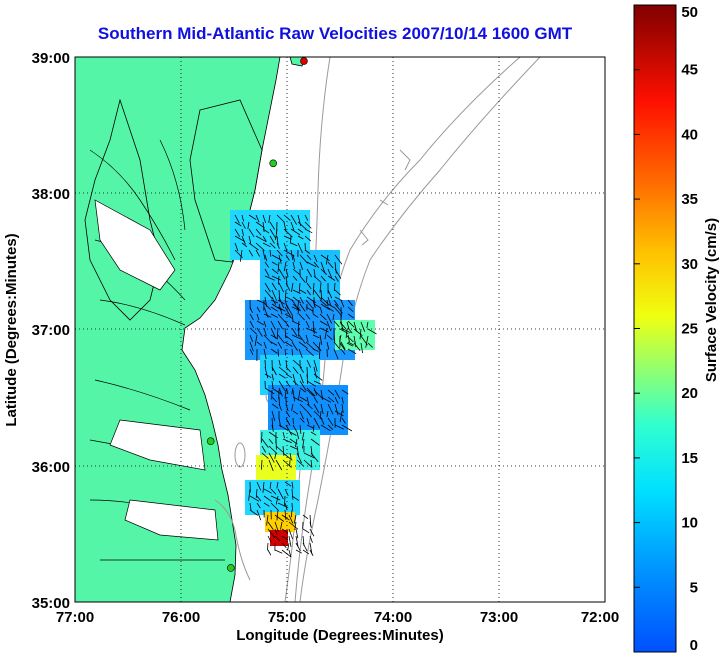  Describe the element at coordinates (711, 300) in the screenshot. I see `colorbar-label: Surface Velocity (cm/s)` at that location.